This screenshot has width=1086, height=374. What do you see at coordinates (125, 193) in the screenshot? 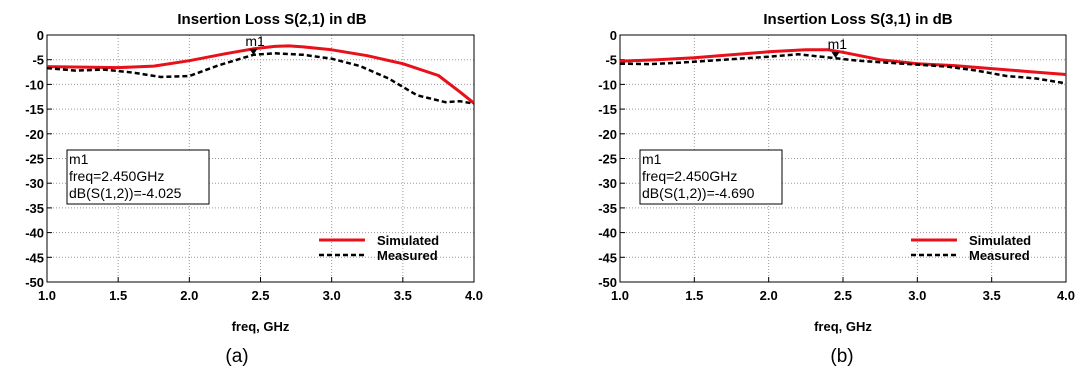
I see `marker-readout-line: dB(S(1,2))=-4.025` at bounding box center [125, 193].